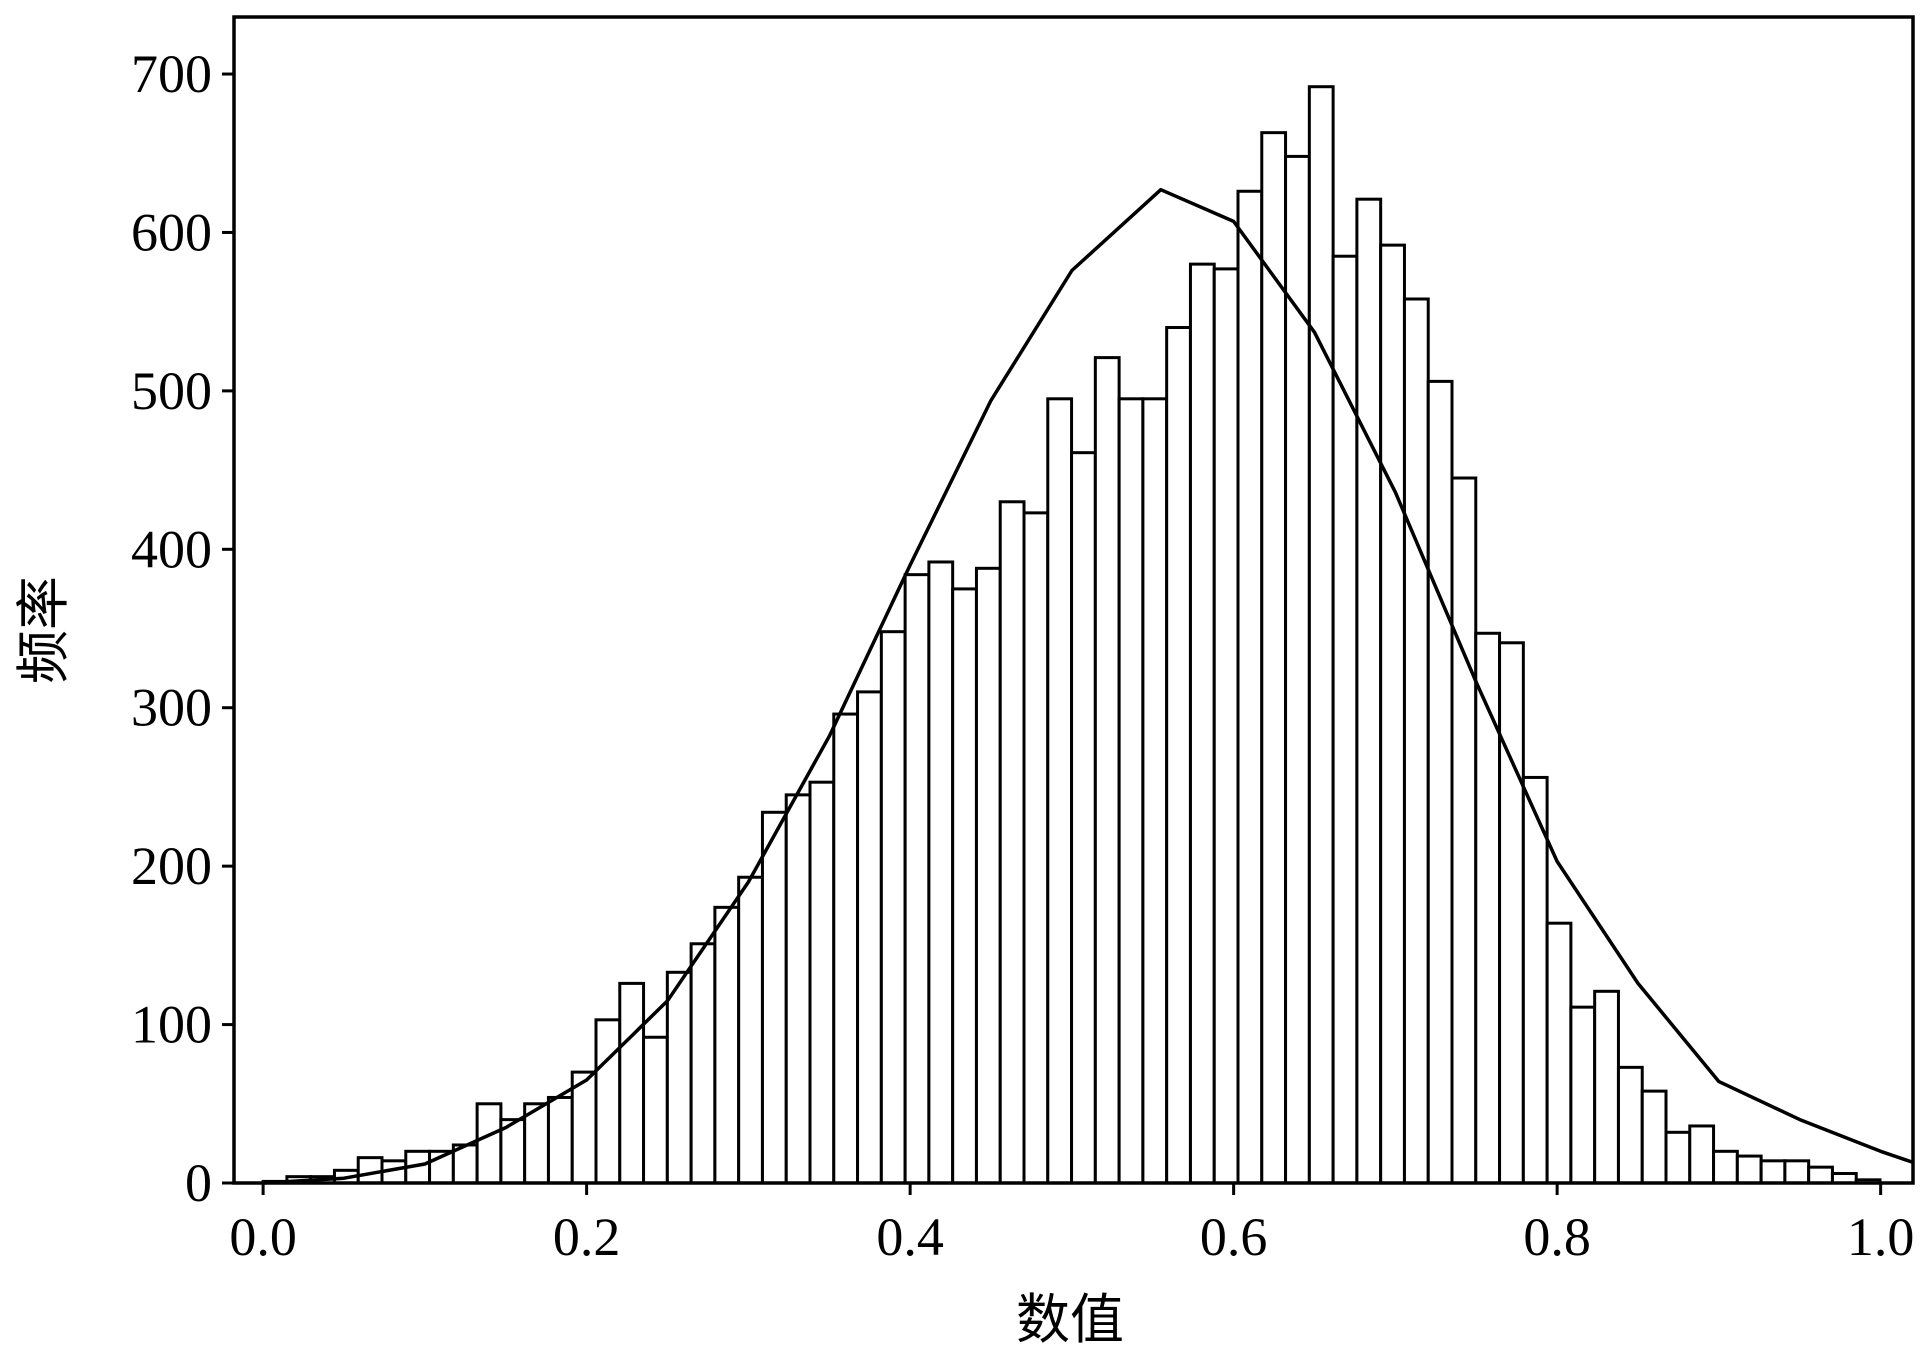 The image size is (1928, 1348). Describe the element at coordinates (910, 1237) in the screenshot. I see `x-tick-label: 0.4` at that location.